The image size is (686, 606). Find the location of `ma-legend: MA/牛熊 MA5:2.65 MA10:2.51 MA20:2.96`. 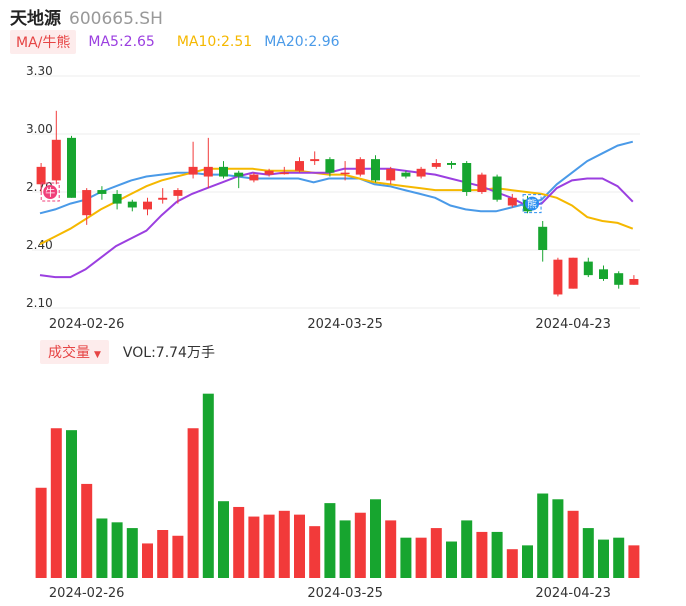

ma-legend: MA/牛熊 MA5:2.65 MA10:2.51 MA20:2.96 is located at coordinates (175, 42).